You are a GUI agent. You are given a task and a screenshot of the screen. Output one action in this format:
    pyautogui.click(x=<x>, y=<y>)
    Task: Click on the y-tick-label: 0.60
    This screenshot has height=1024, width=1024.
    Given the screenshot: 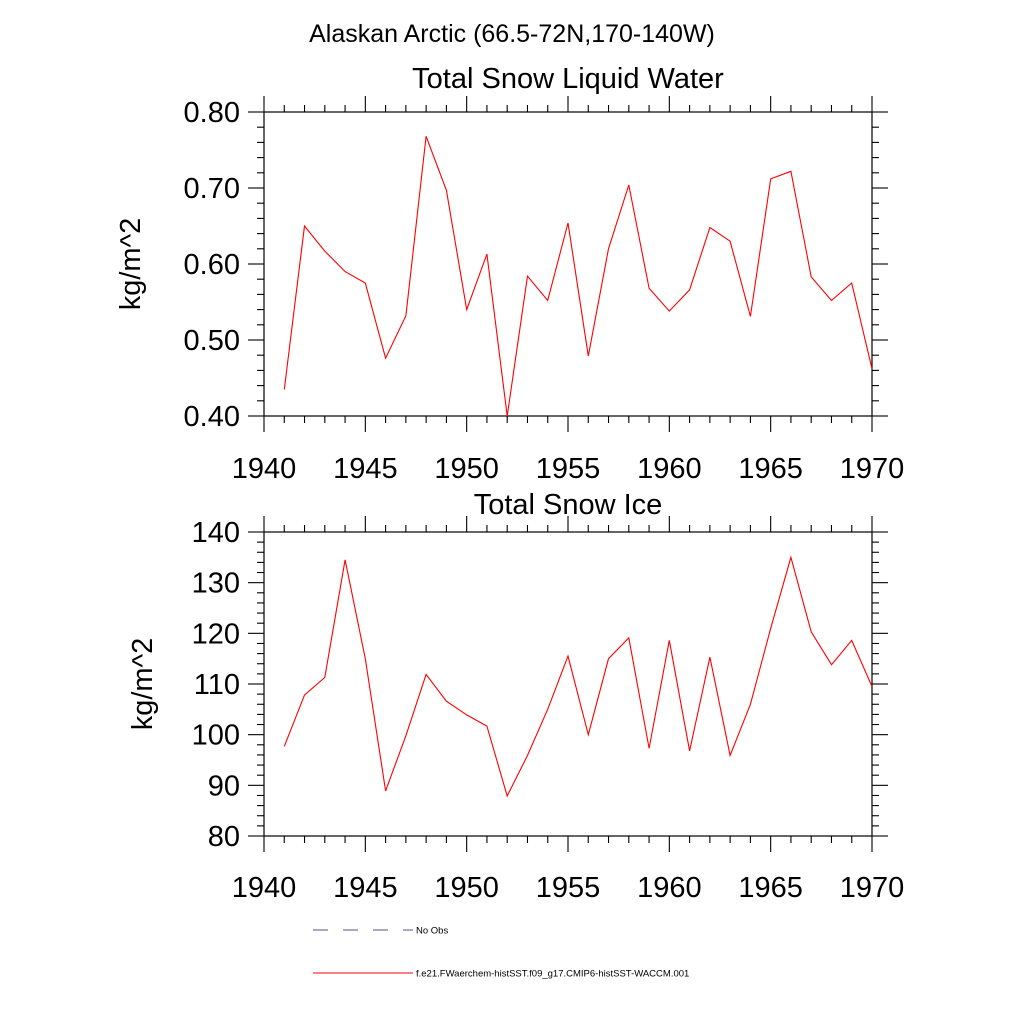 What is the action you would take?
    pyautogui.click(x=212, y=265)
    